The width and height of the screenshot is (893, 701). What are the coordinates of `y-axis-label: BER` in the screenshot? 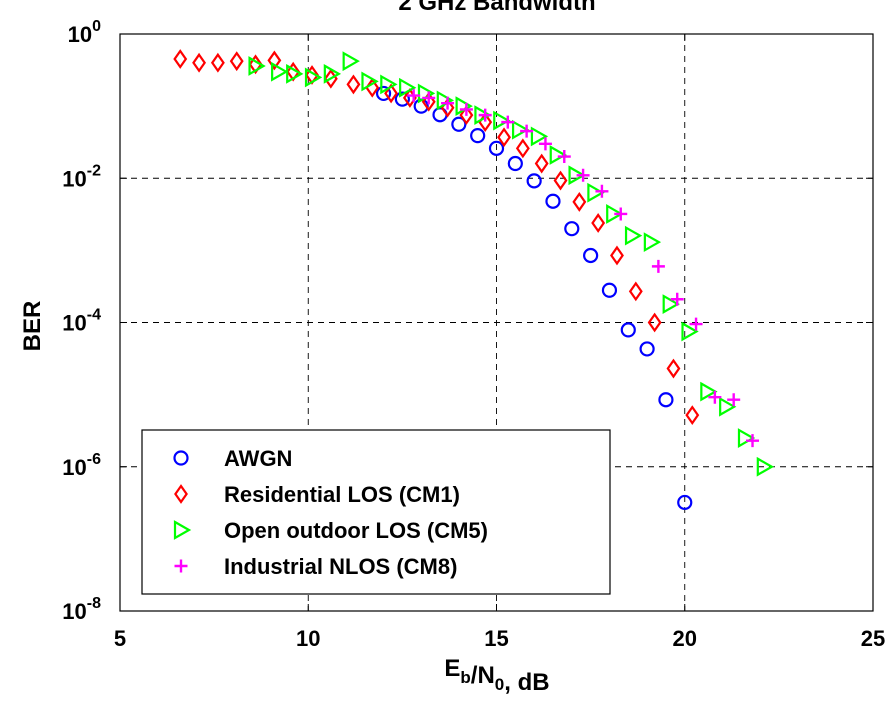 It's located at (32, 326).